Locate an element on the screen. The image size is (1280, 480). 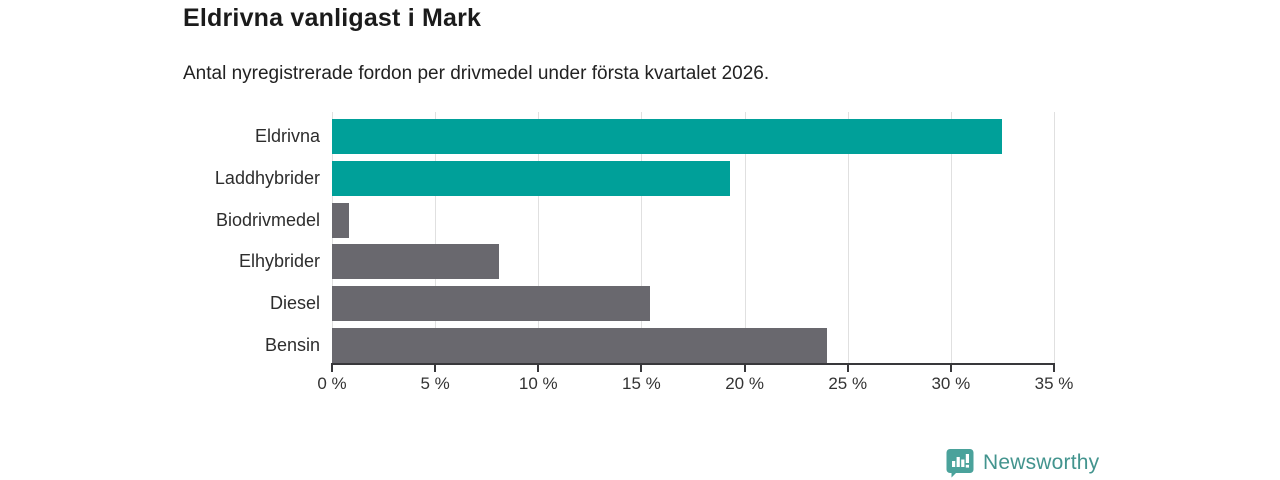
x-axis-tick-label: 35 % is located at coordinates (1054, 383).